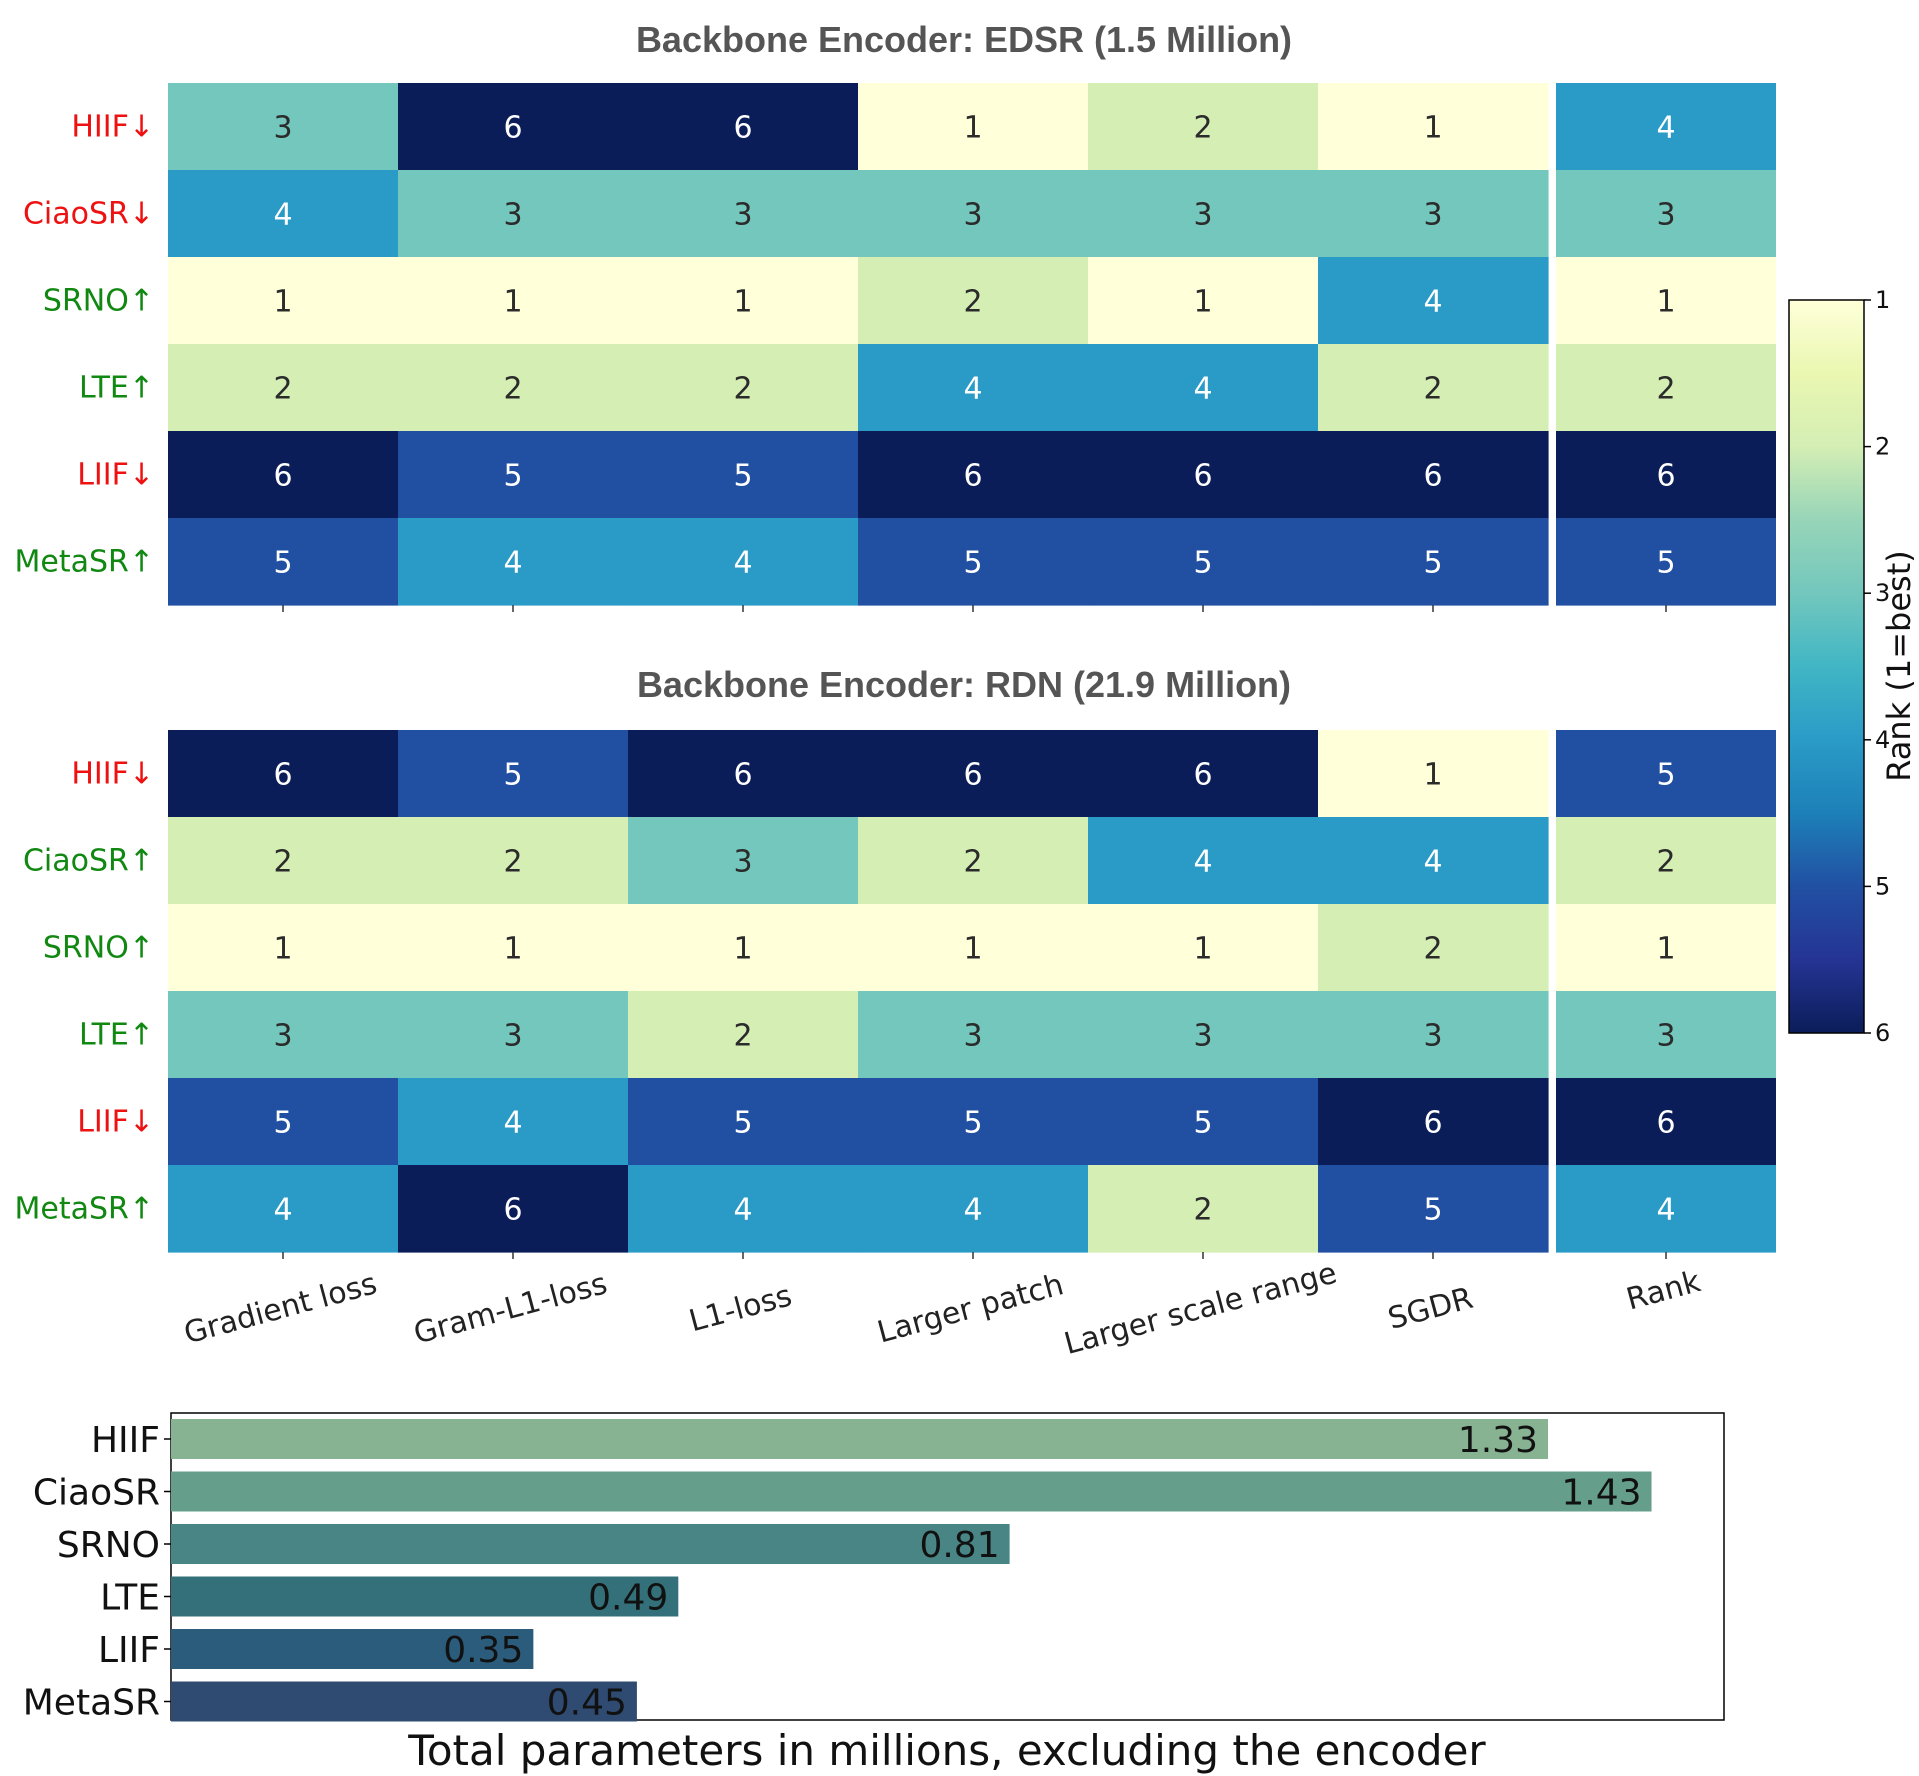  I want to click on column-label: Gradient loss, so click(280, 1308).